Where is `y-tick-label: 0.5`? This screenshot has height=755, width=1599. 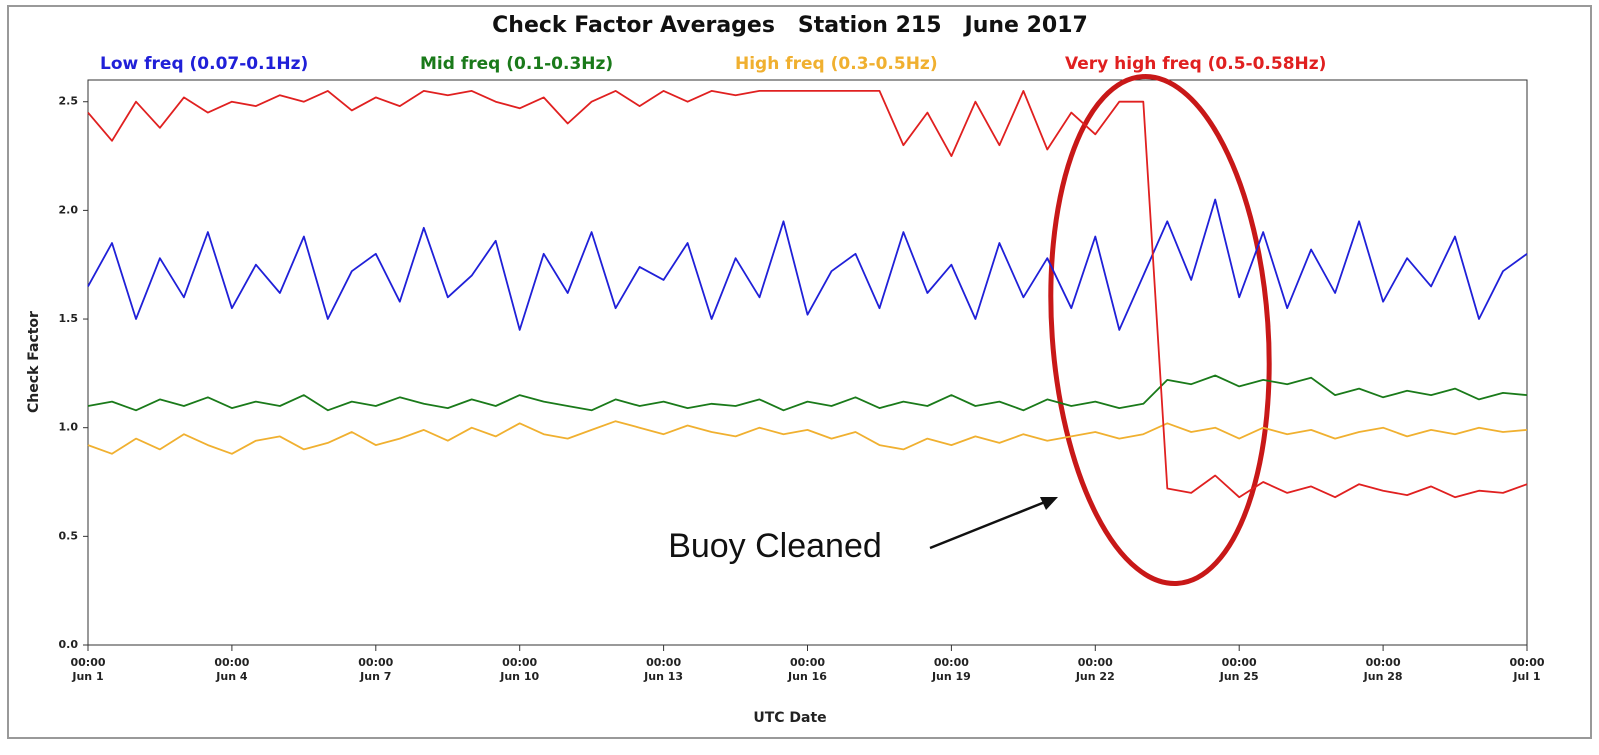 y-tick-label: 0.5 is located at coordinates (69, 535).